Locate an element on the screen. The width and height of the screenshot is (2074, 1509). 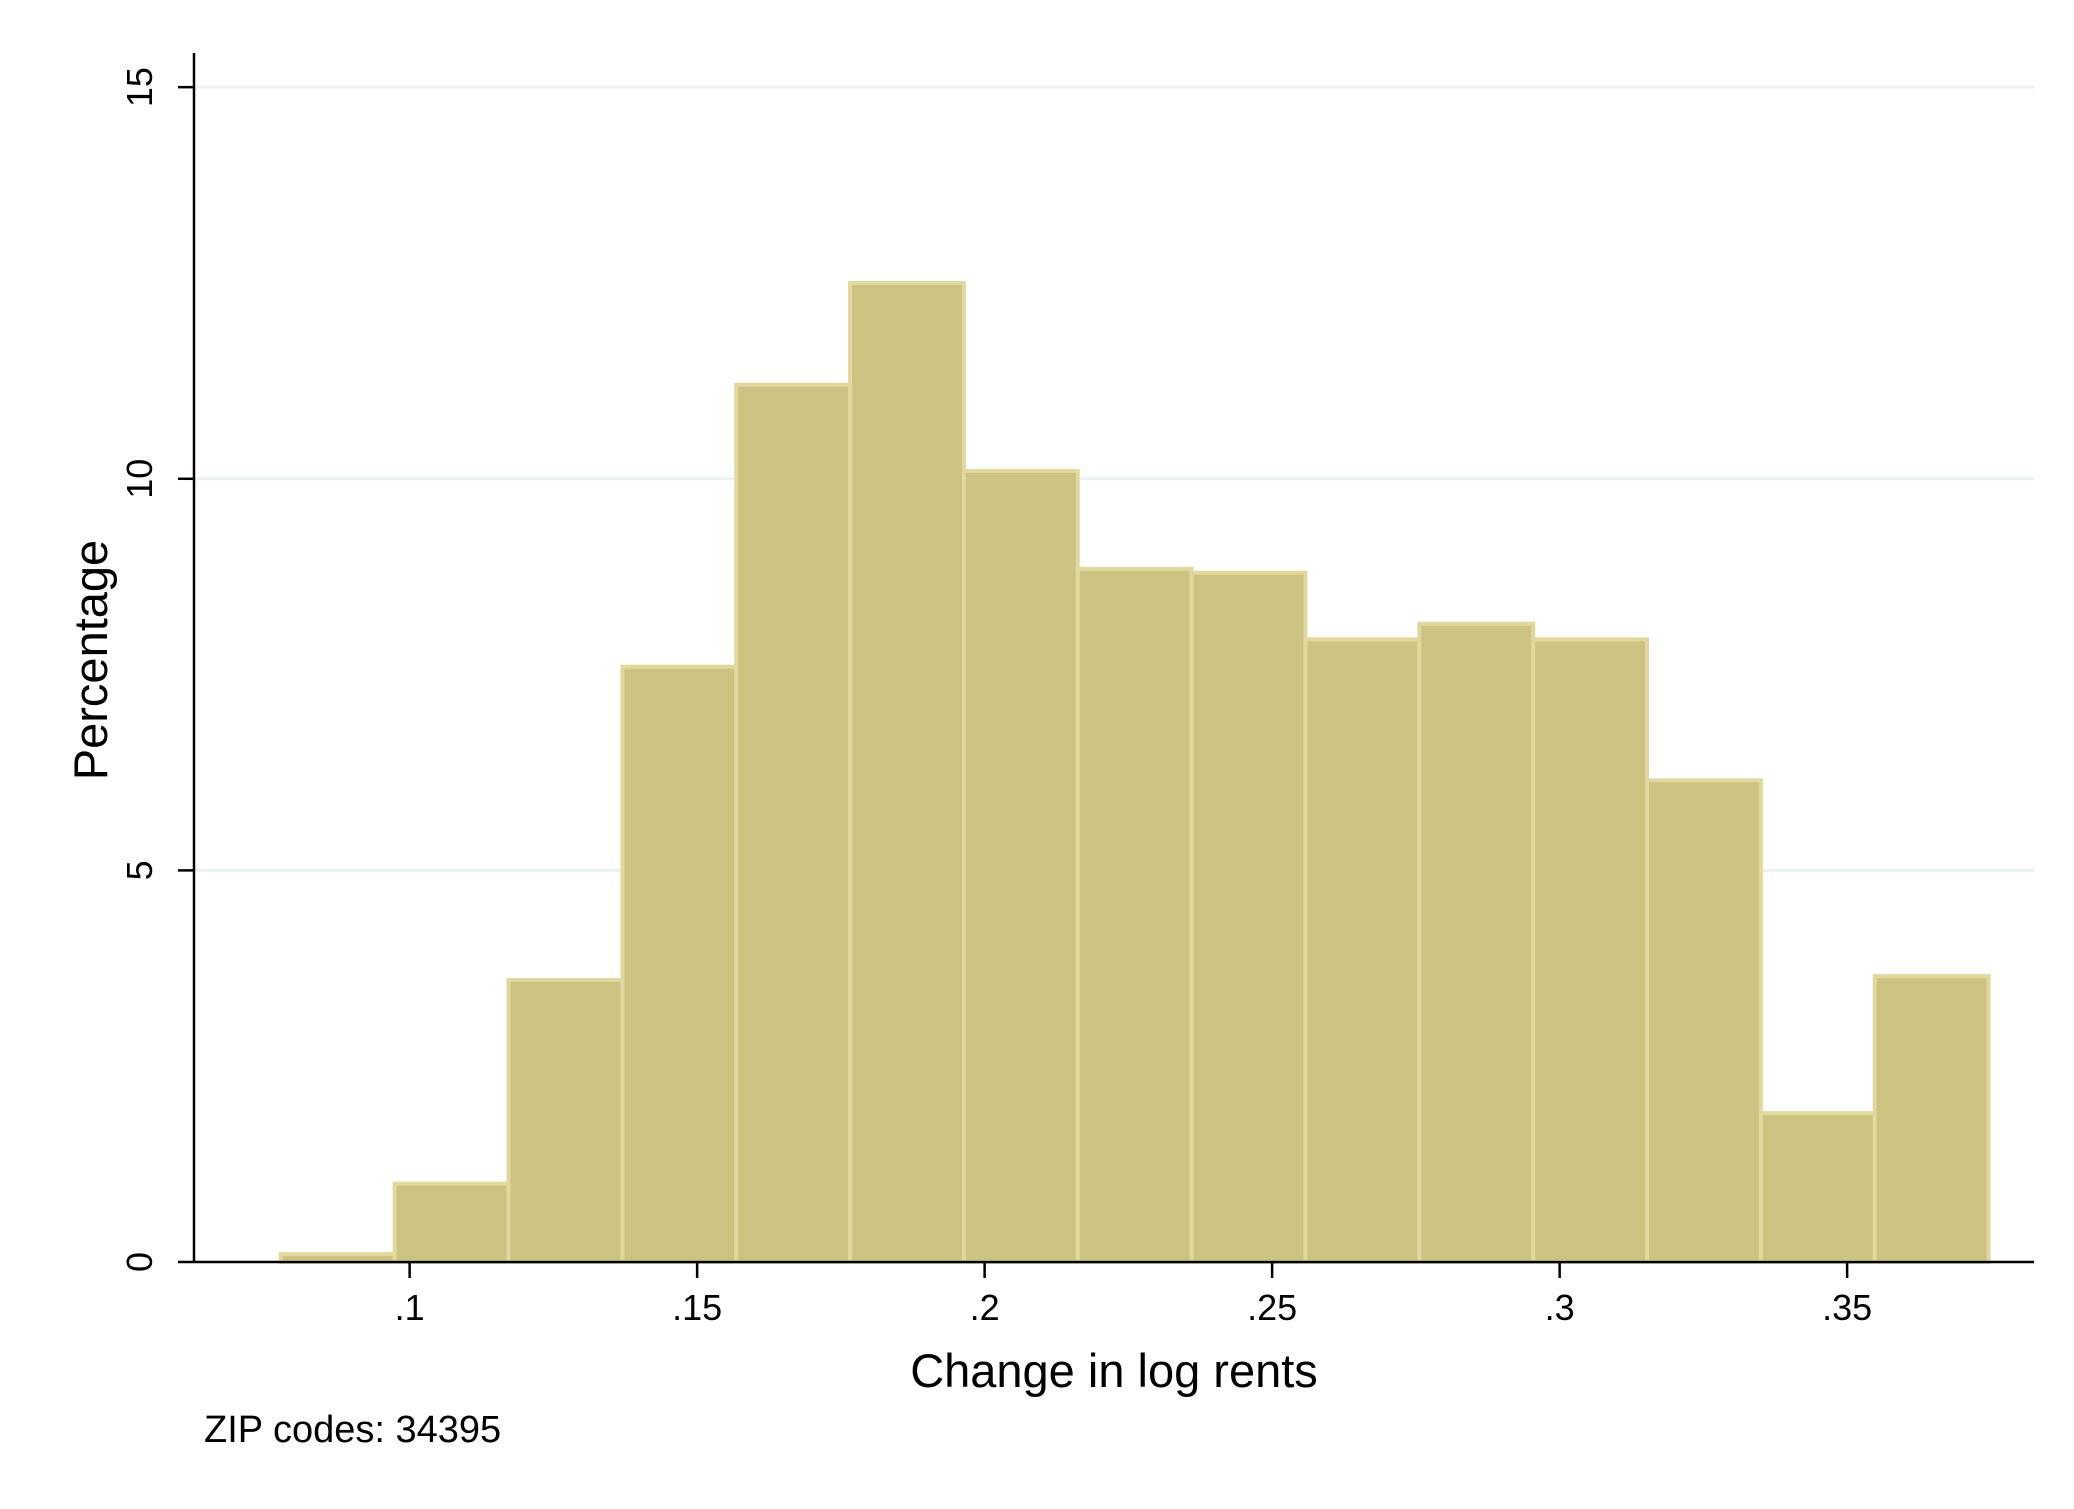
x-tick-label-.3: .3 is located at coordinates (1560, 1307).